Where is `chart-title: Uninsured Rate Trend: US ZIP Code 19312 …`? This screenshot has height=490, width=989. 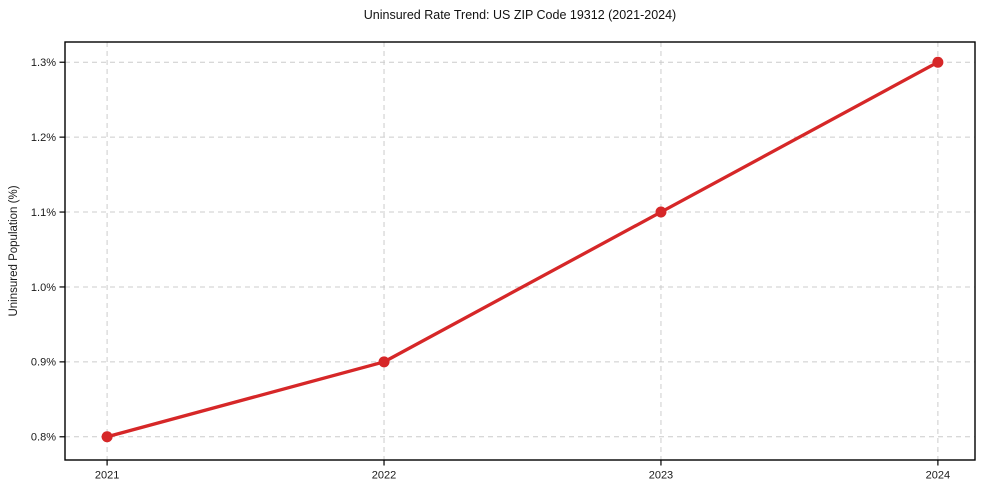
chart-title: Uninsured Rate Trend: US ZIP Code 19312 … is located at coordinates (520, 15).